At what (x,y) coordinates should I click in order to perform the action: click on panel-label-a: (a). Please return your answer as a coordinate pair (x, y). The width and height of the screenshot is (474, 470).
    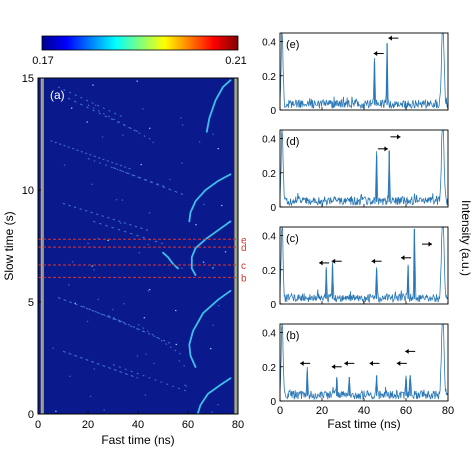
    Looking at the image, I should click on (57, 95).